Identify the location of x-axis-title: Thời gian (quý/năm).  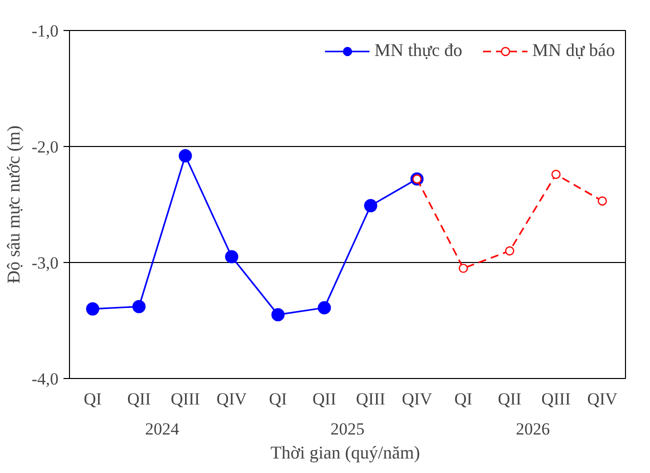
(345, 452).